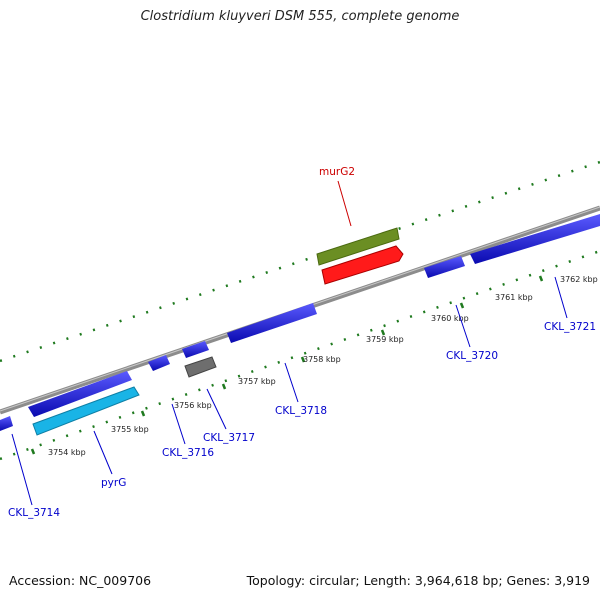  Describe the element at coordinates (257, 381) in the screenshot. I see `scale-label-3757: 3757 kbp` at that location.